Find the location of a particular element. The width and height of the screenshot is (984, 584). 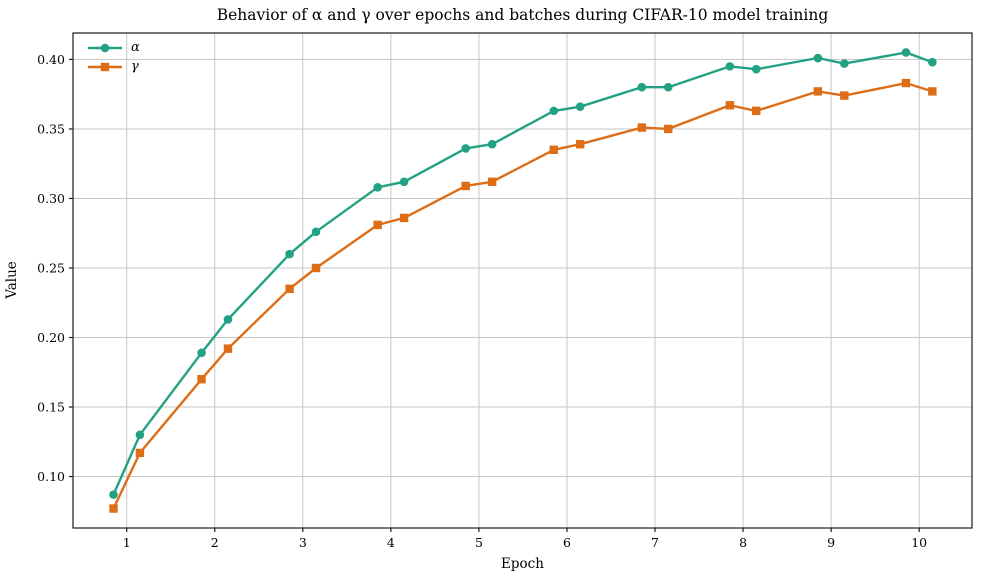

x-tick-label: 6 is located at coordinates (567, 542).